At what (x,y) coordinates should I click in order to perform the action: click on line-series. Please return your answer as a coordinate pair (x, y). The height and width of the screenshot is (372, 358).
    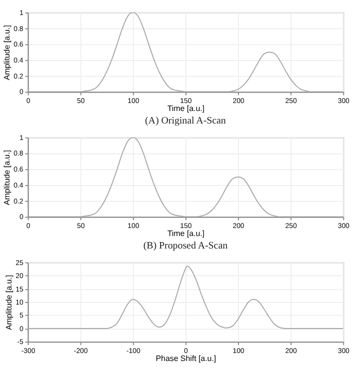
    Looking at the image, I should click on (186, 297).